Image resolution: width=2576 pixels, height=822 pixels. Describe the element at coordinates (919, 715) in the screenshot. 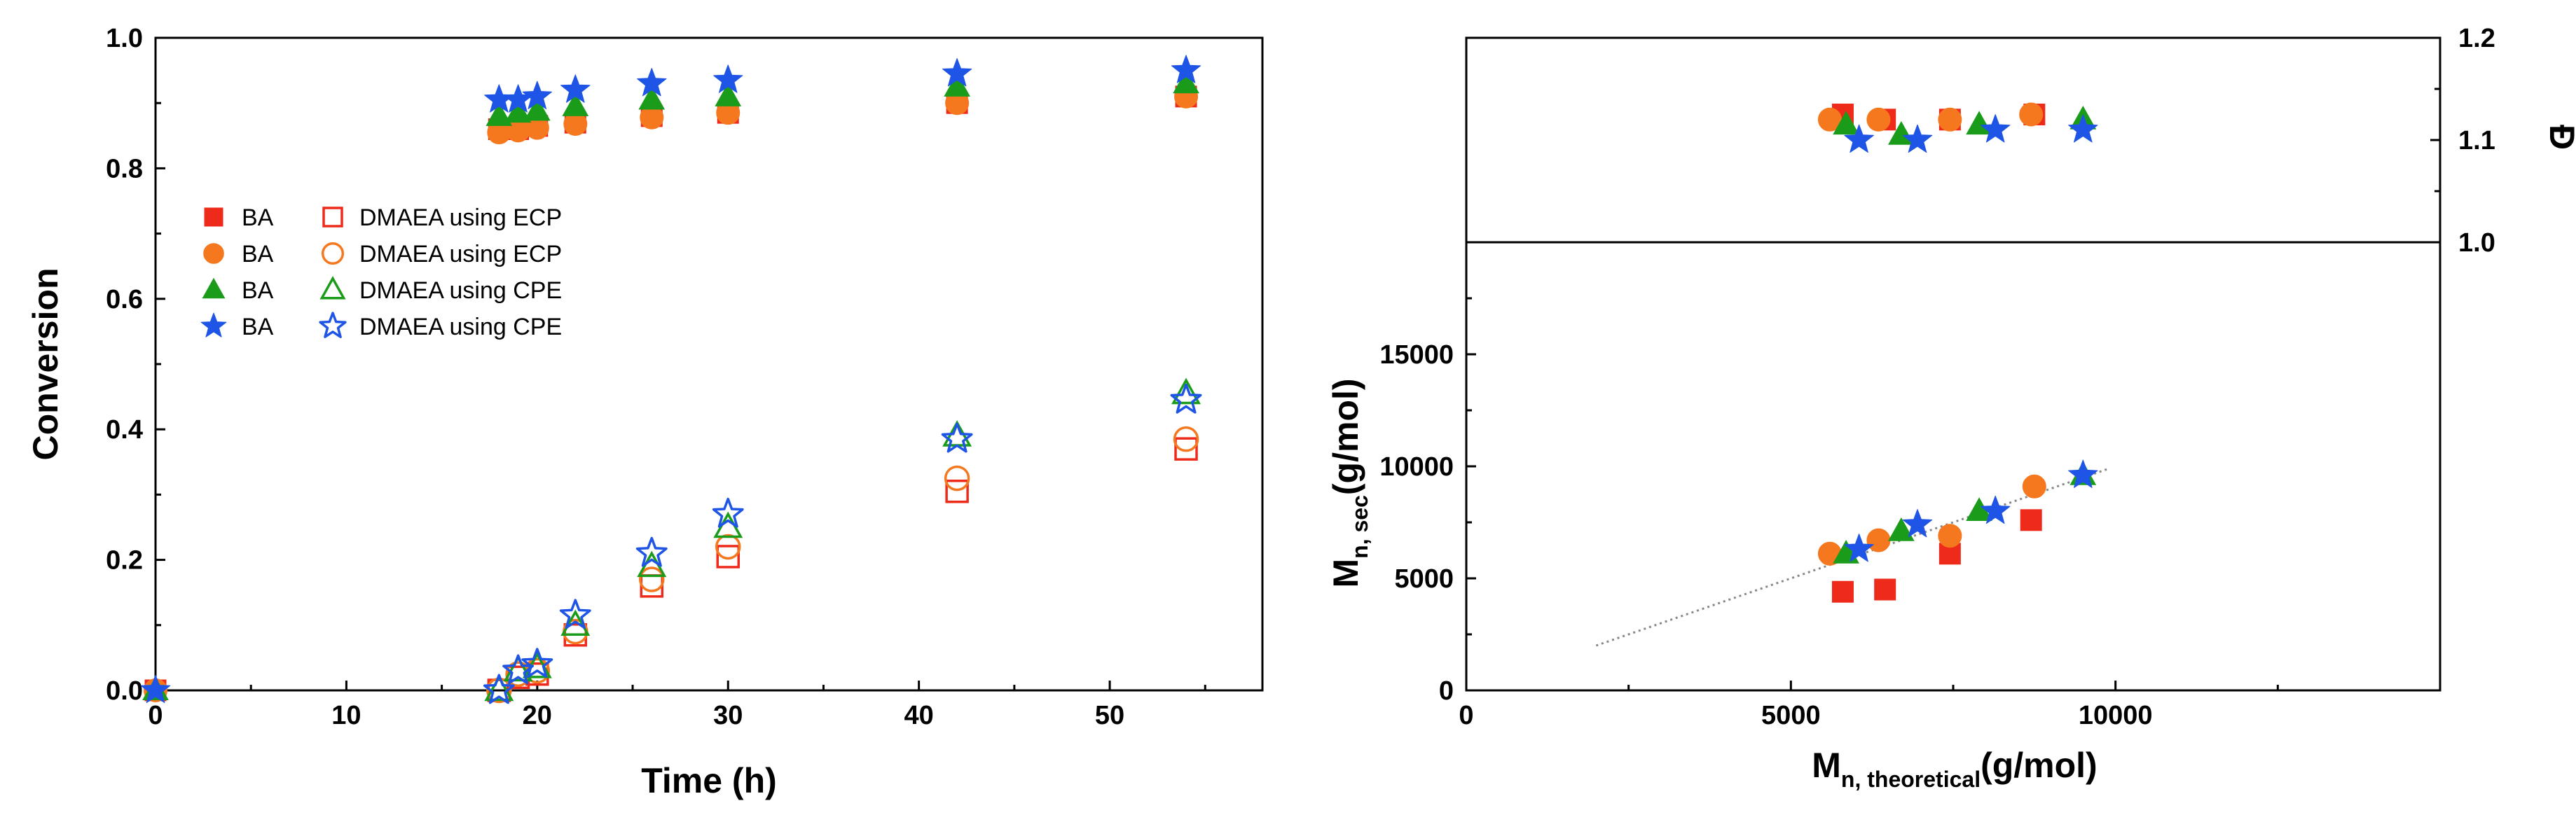

I see `x-tick-label: 40` at that location.